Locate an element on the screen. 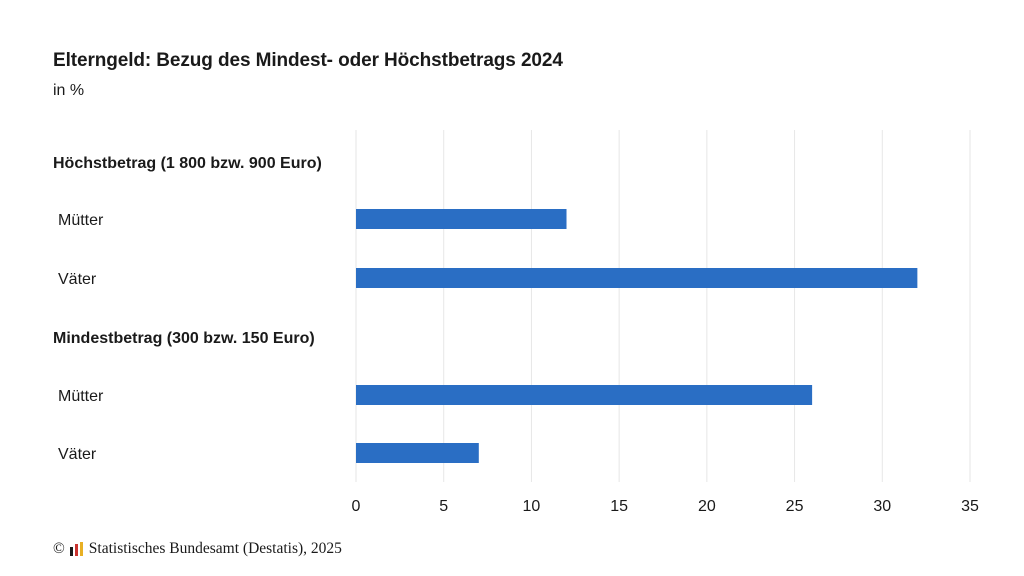  x-tick-label: 20 is located at coordinates (707, 506).